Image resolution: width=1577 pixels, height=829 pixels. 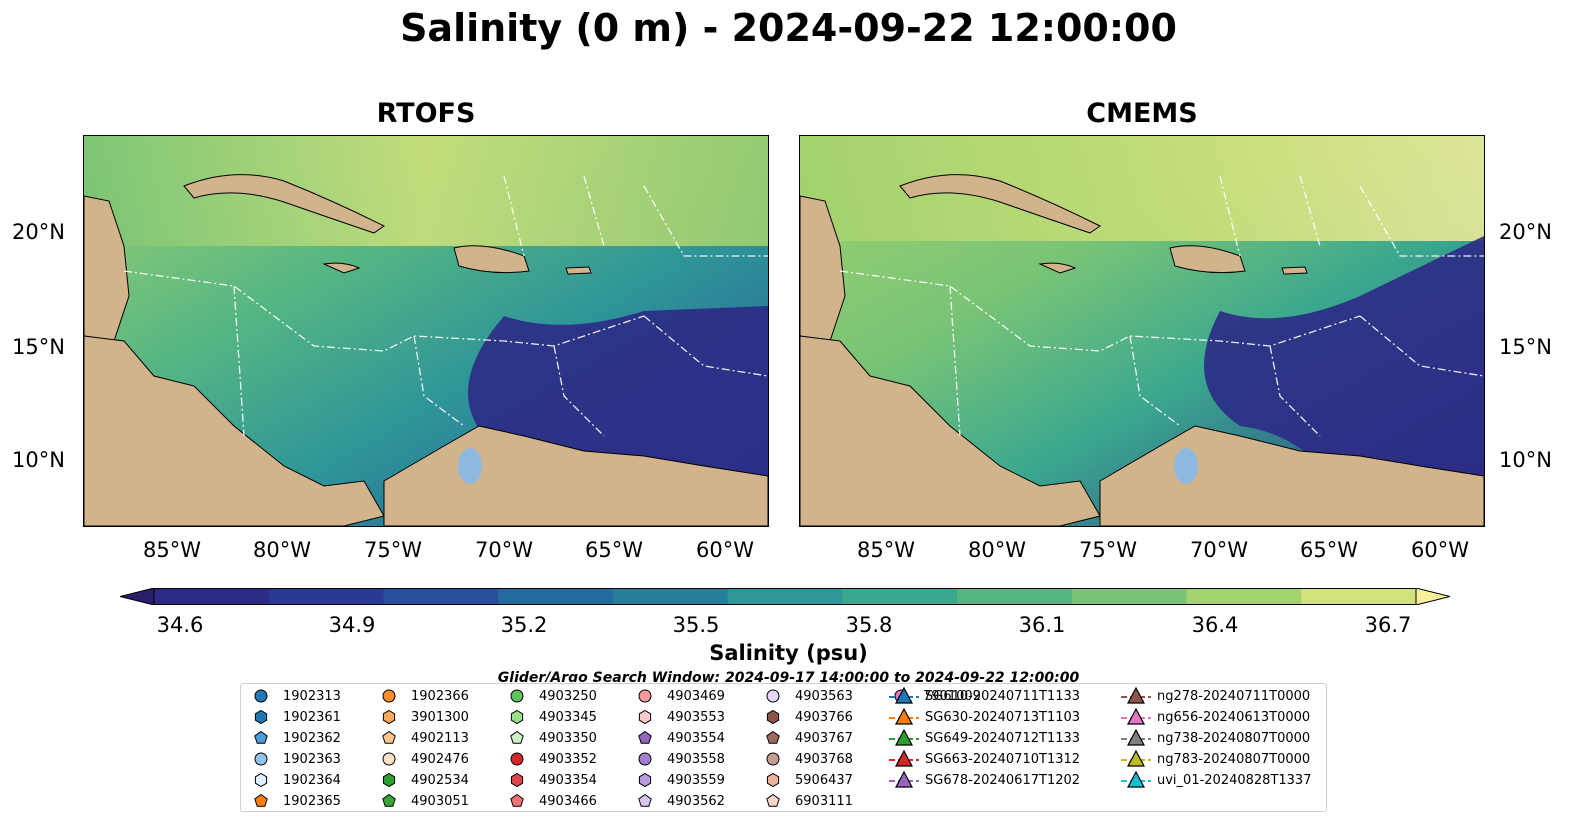 What do you see at coordinates (504, 550) in the screenshot?
I see `lon-tick: 70°W` at bounding box center [504, 550].